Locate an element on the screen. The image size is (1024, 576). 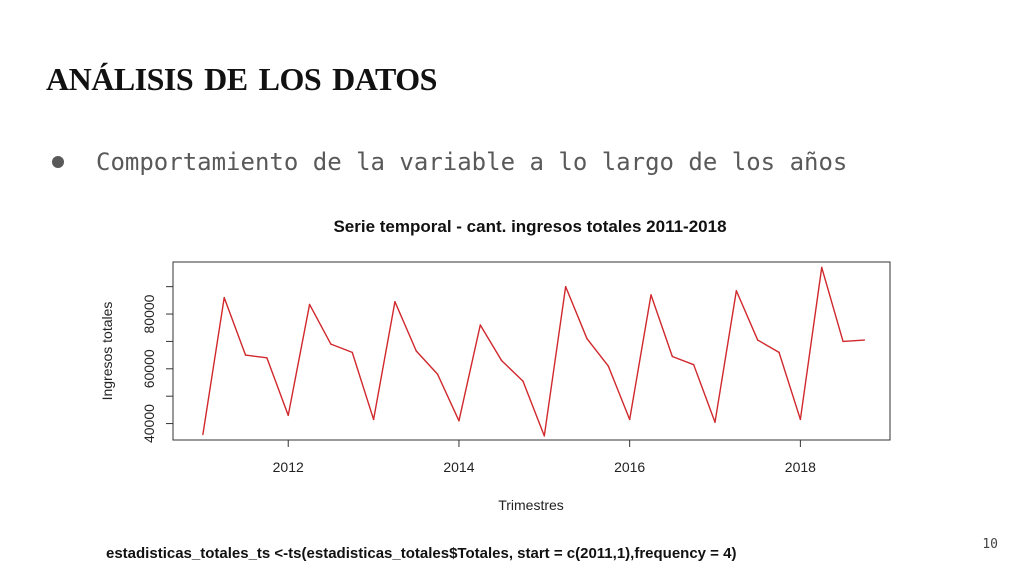
y-axis: 40000 60000 80000 is located at coordinates (157, 364).